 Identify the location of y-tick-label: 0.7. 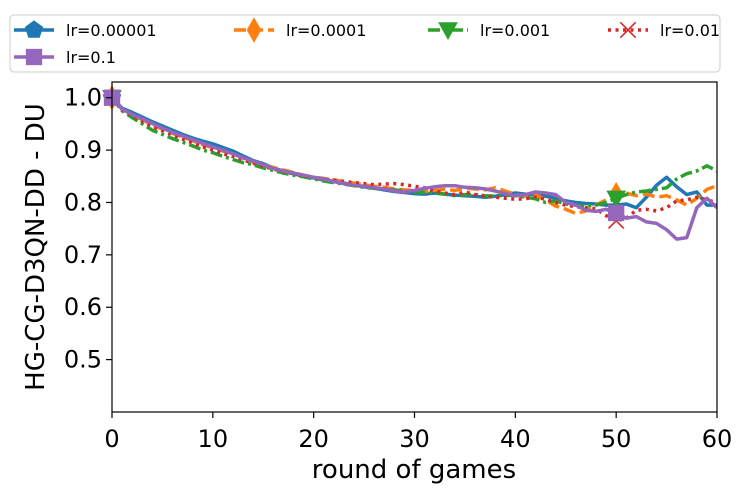
(83, 255).